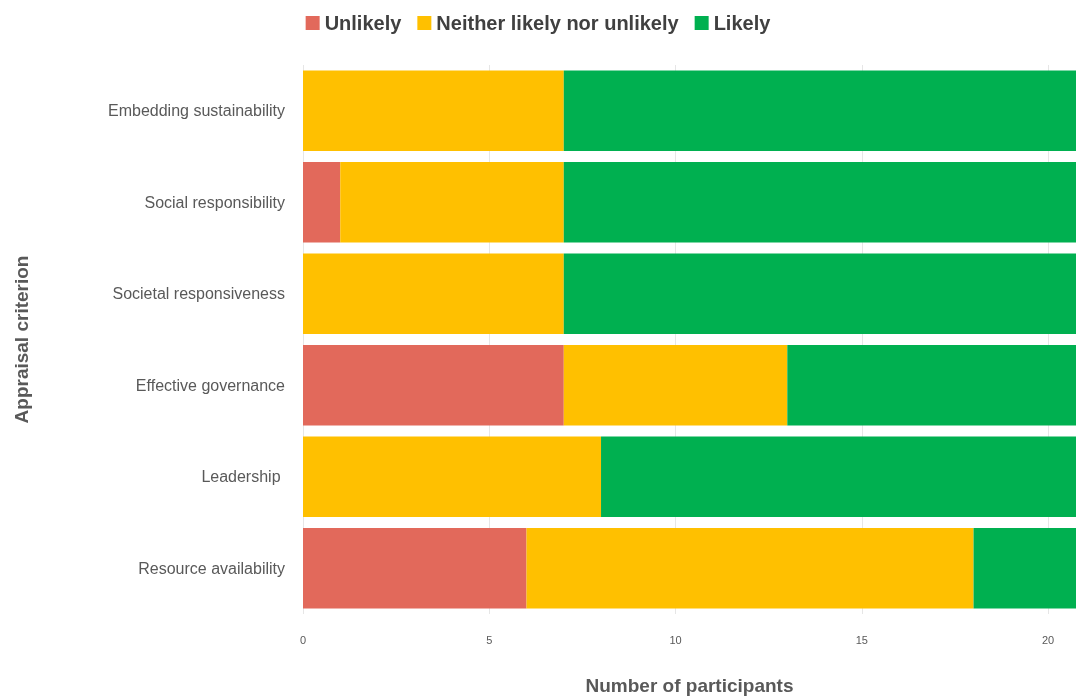 This screenshot has height=700, width=1076. What do you see at coordinates (489, 639) in the screenshot?
I see `x-tick-label: 5` at bounding box center [489, 639].